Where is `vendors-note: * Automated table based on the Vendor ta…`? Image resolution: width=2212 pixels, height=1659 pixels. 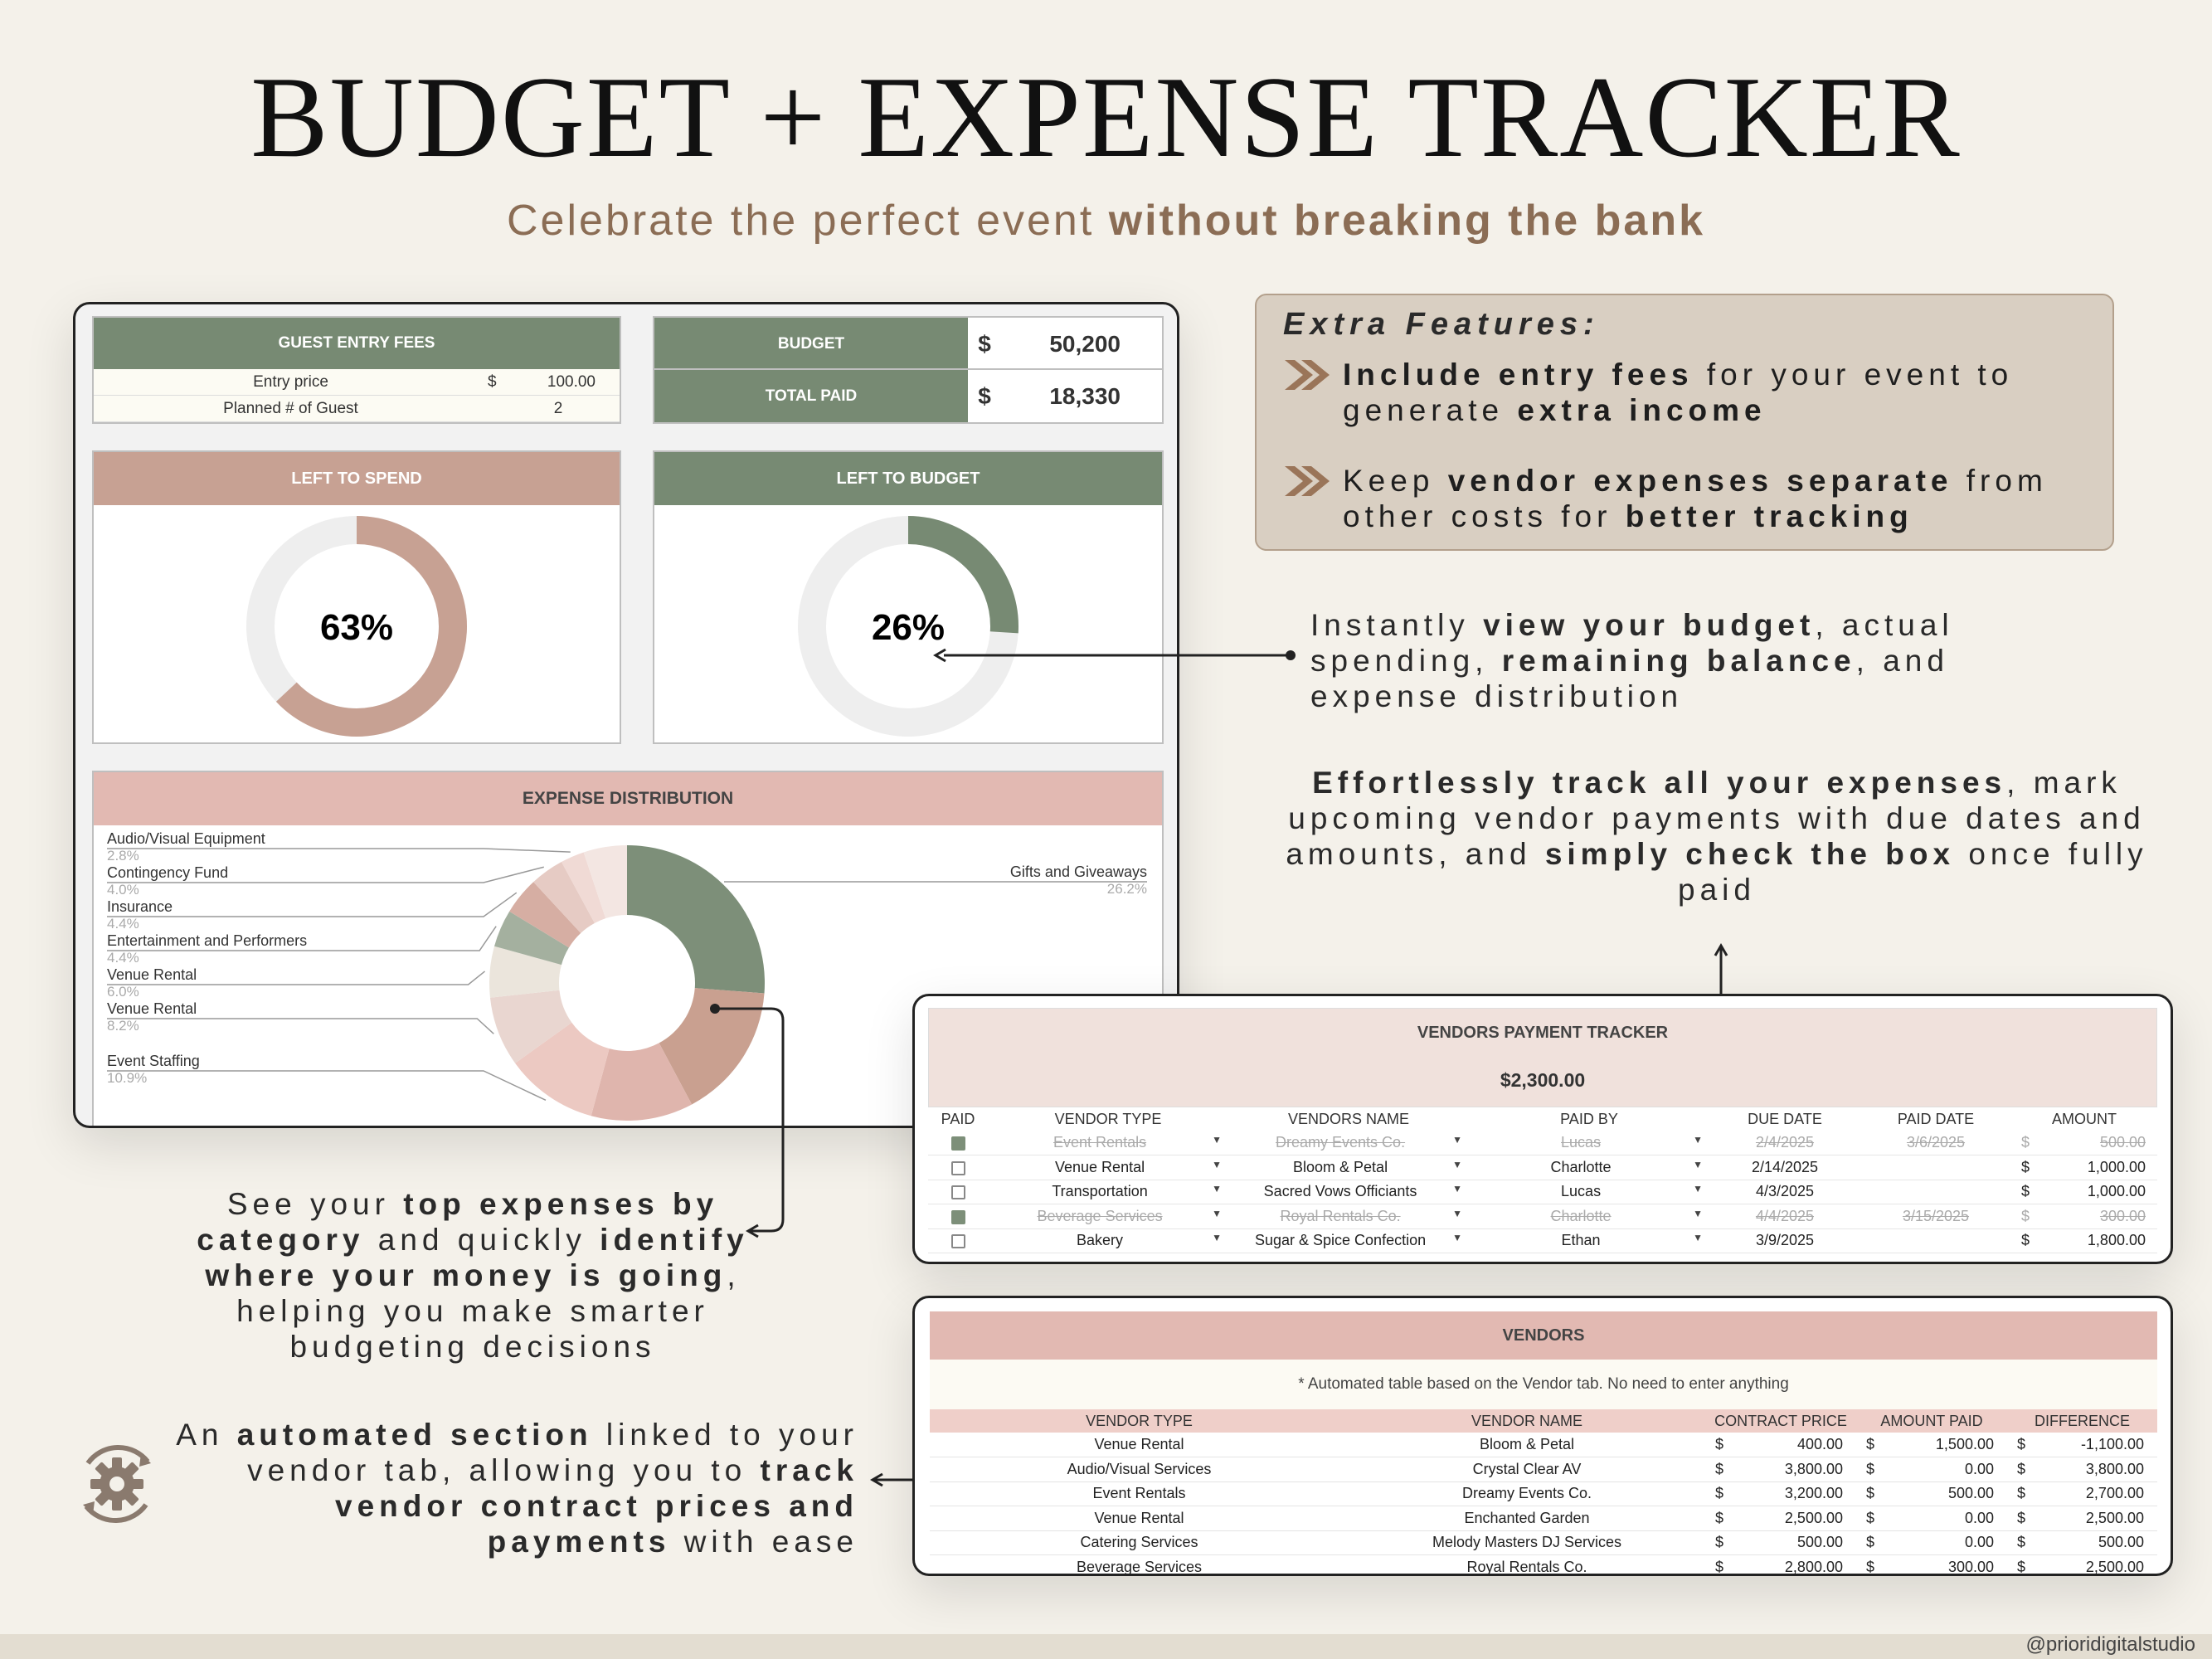
vendors-note: * Automated table based on the Vendor ta… is located at coordinates (1543, 1384).